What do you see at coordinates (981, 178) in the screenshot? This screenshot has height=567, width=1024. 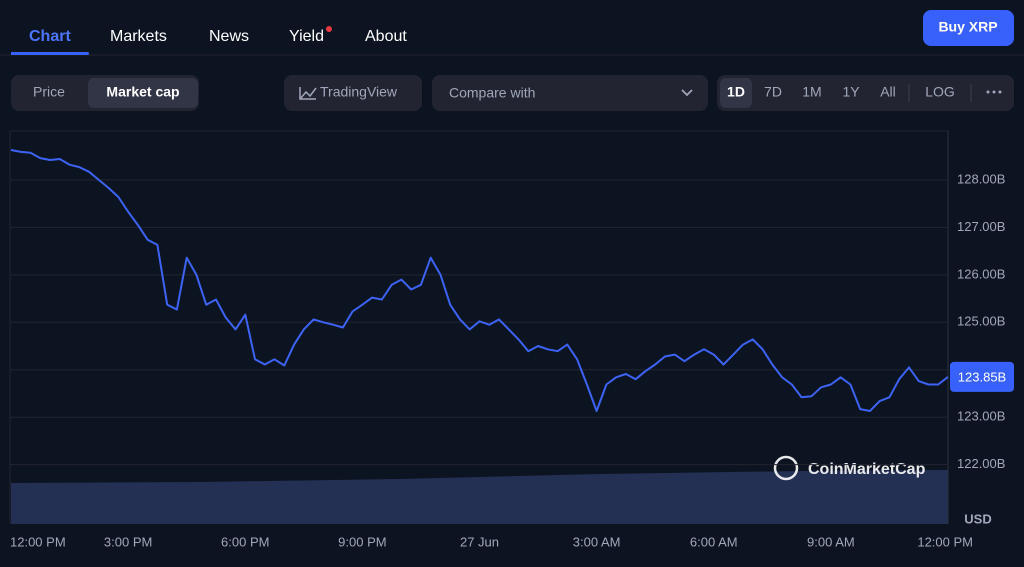 I see `y-tick-label: 128.00B` at bounding box center [981, 178].